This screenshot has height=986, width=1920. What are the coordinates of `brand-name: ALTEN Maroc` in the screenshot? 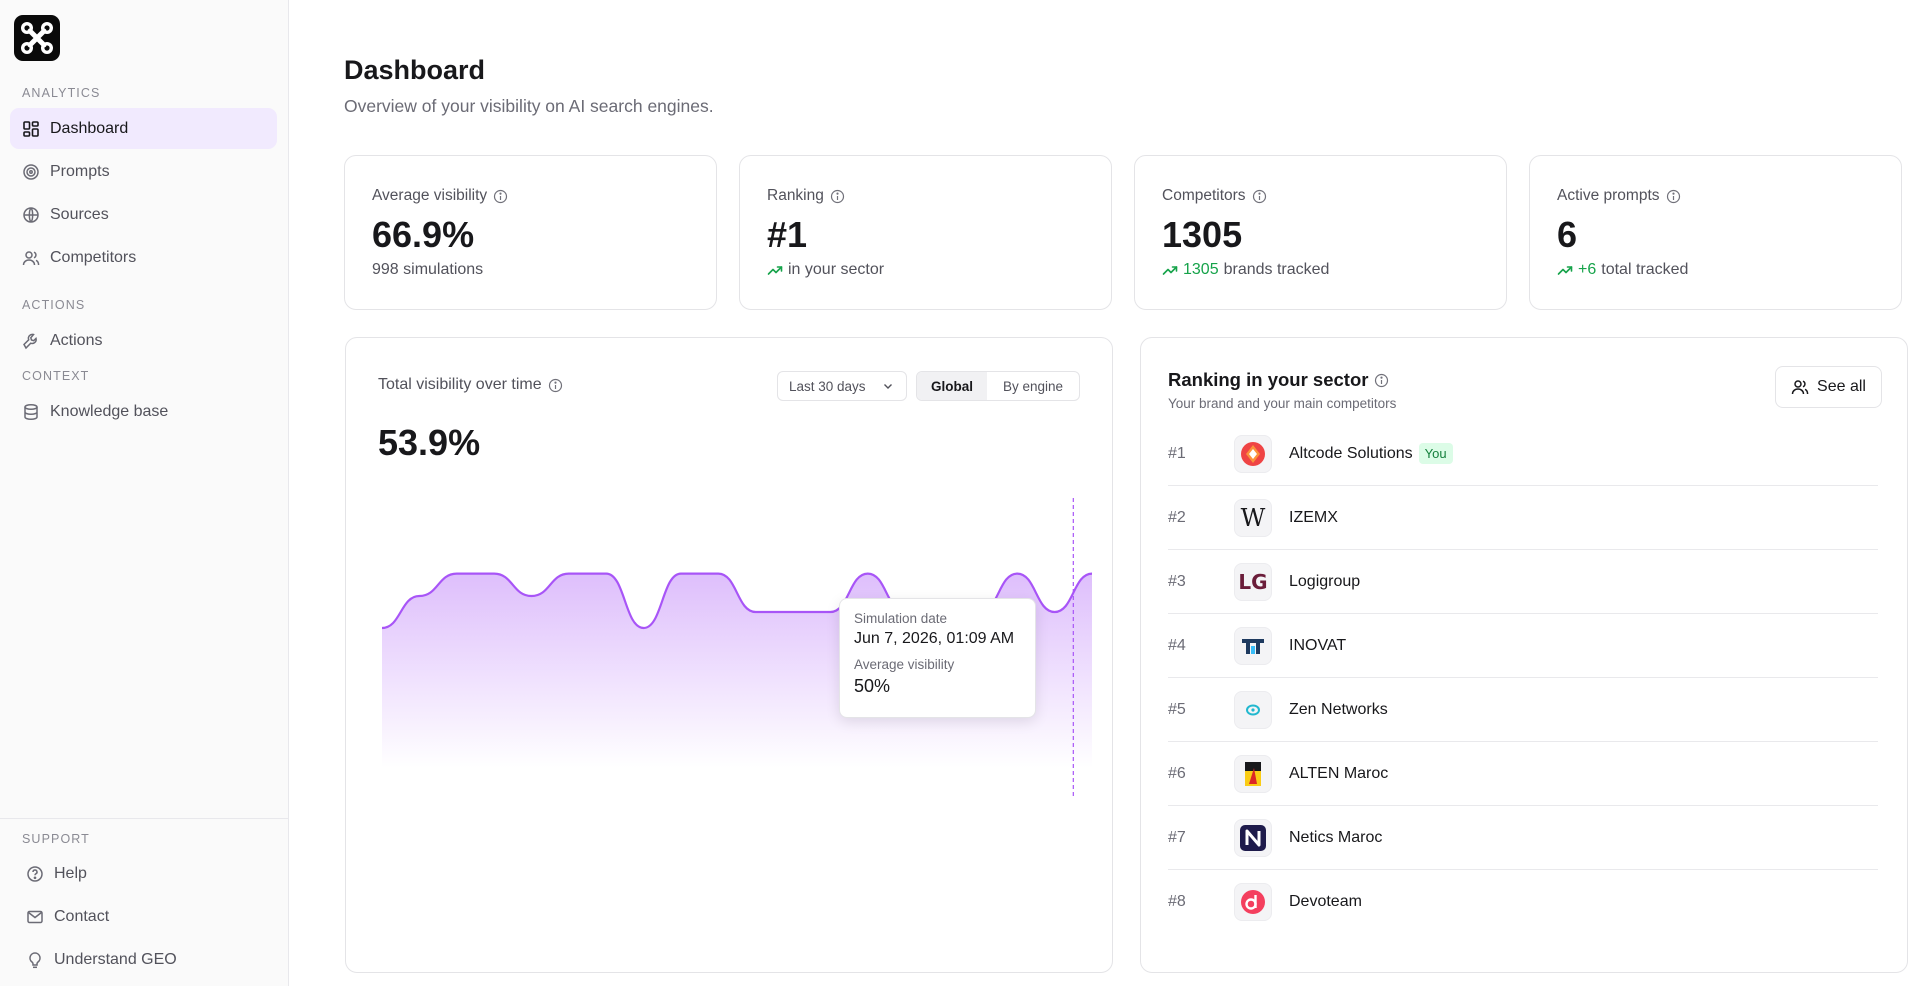 It's located at (1339, 773).